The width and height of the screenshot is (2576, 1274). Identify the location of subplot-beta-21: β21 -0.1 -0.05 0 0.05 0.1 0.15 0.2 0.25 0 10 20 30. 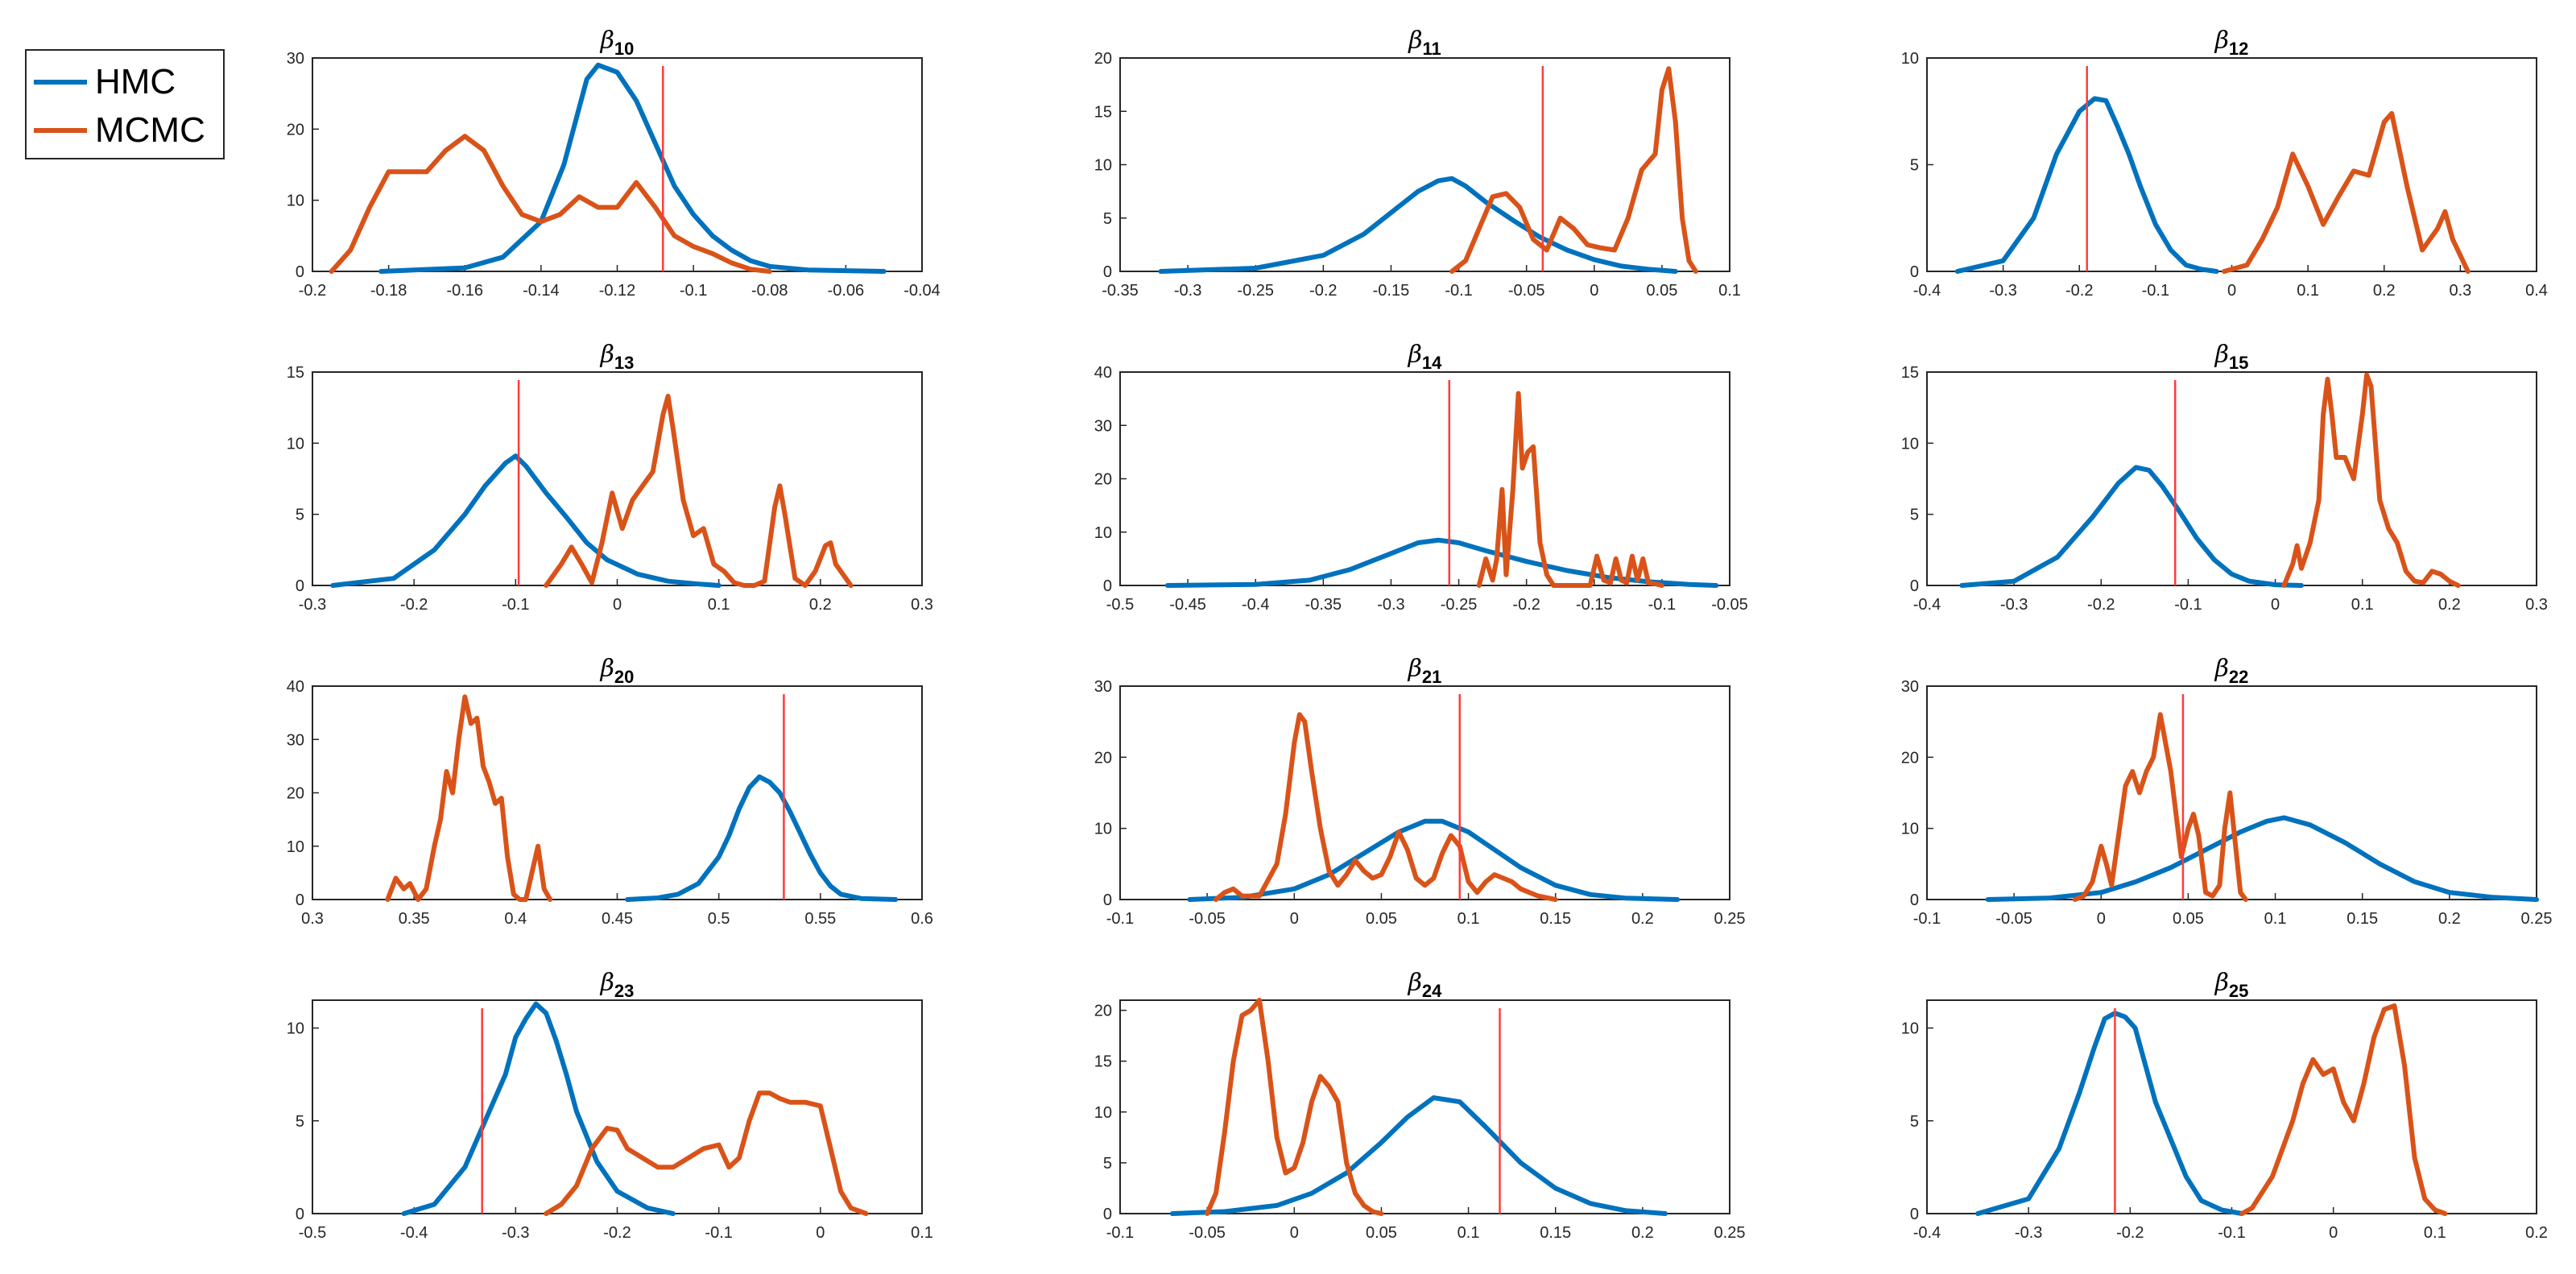
(1420, 791).